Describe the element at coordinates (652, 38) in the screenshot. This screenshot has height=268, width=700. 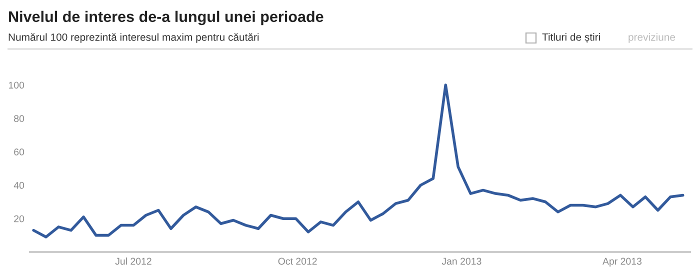
I see `text: previziune` at that location.